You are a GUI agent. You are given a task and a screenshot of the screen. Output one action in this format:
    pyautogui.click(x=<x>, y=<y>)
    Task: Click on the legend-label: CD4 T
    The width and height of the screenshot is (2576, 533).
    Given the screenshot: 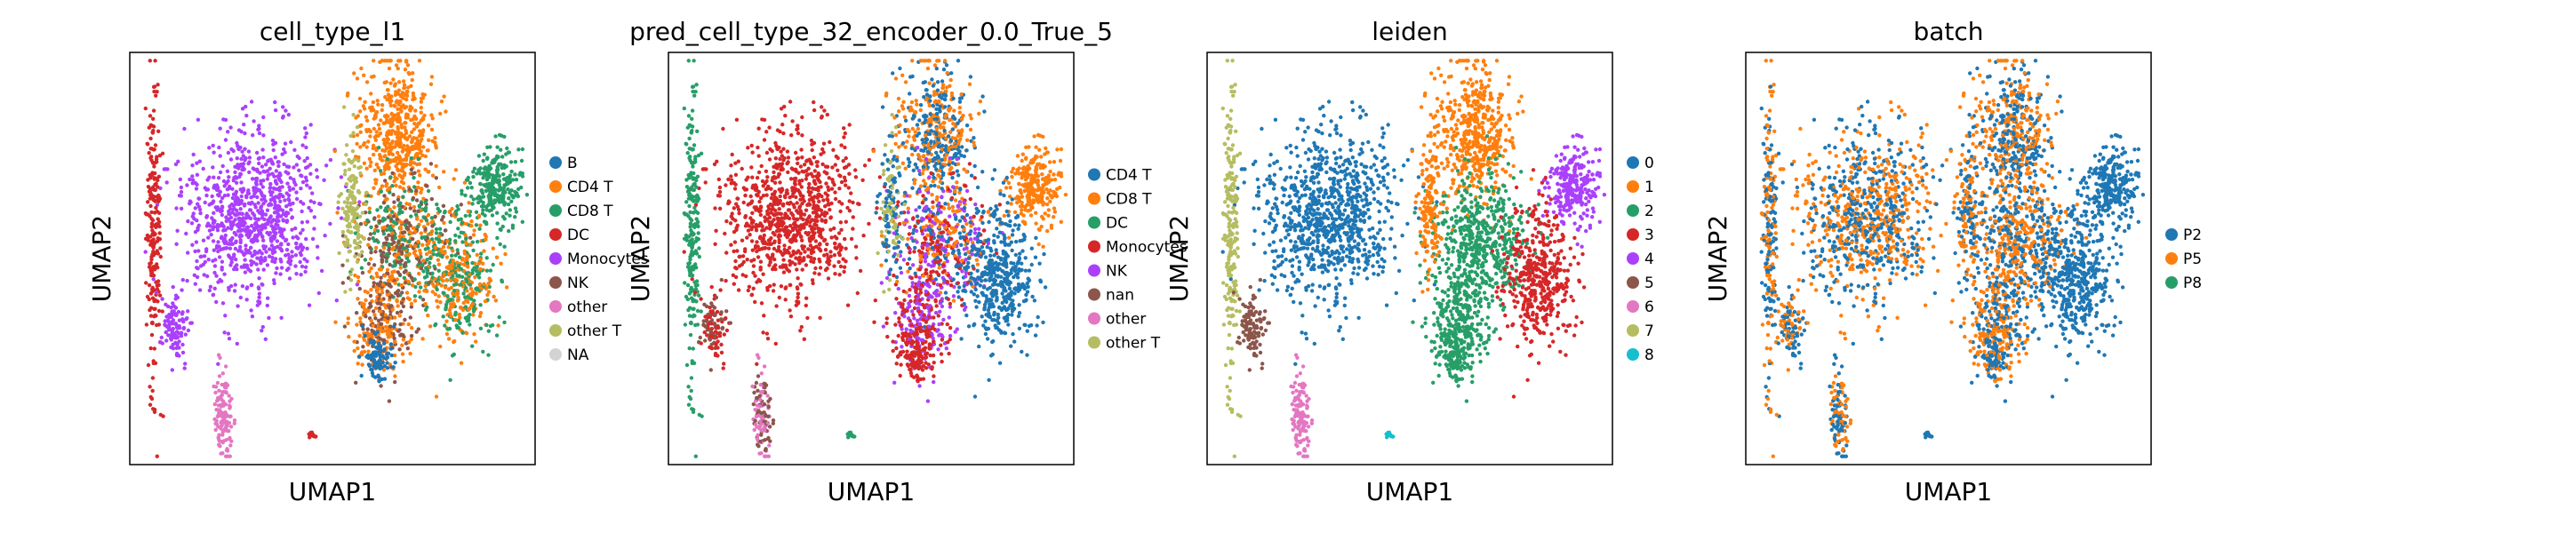 What is the action you would take?
    pyautogui.click(x=590, y=187)
    